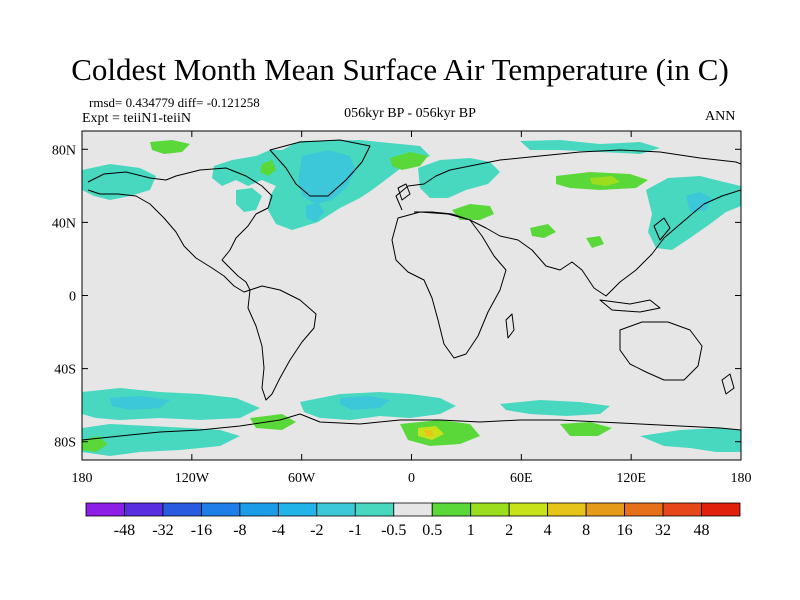 The height and width of the screenshot is (600, 800). What do you see at coordinates (282, 343) in the screenshot?
I see `coast-south-america` at bounding box center [282, 343].